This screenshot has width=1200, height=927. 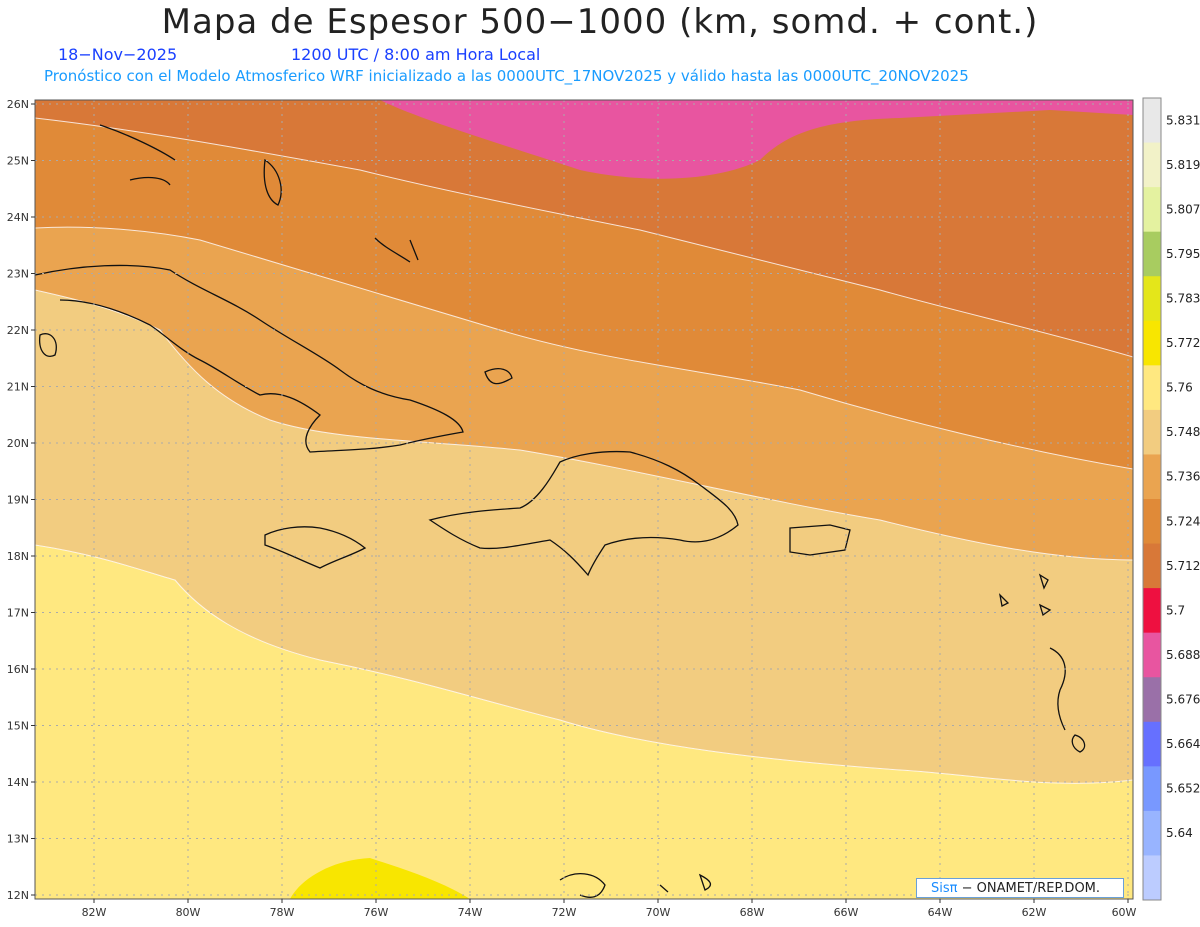 What do you see at coordinates (1183, 566) in the screenshot?
I see `colorbar-label: 5.712` at bounding box center [1183, 566].